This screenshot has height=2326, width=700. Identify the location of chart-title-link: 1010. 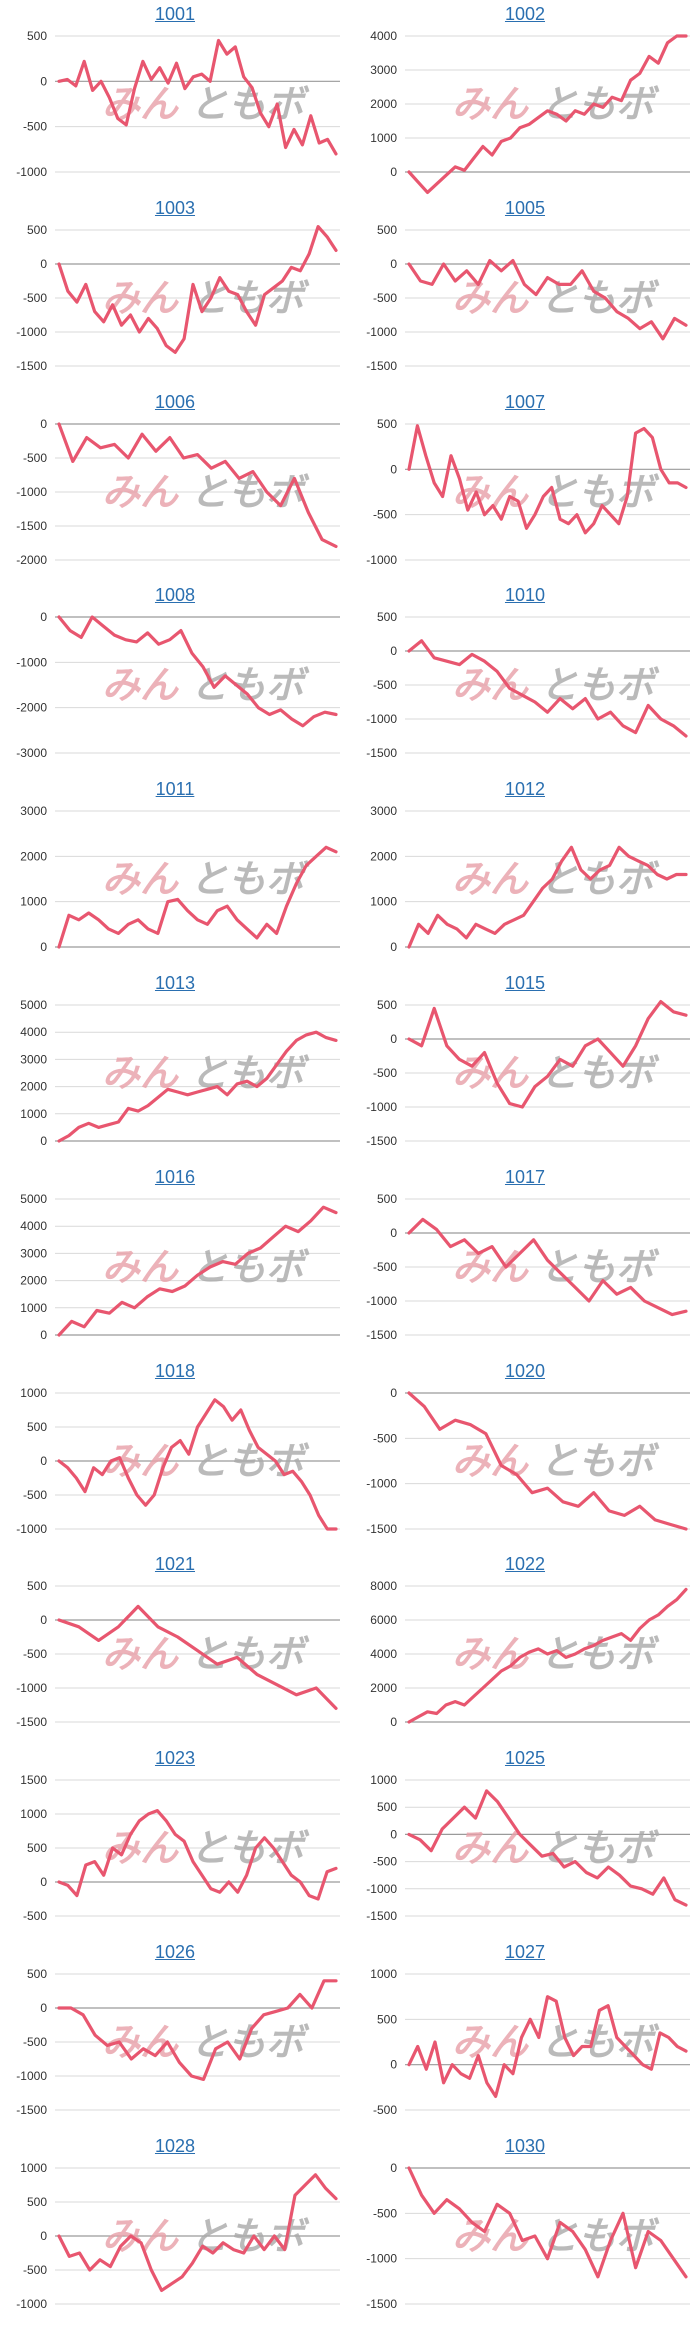
(525, 595).